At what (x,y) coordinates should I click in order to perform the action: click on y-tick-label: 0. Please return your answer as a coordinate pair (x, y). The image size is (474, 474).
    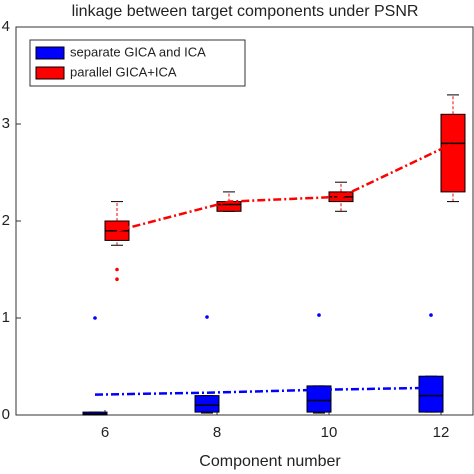
    Looking at the image, I should click on (6, 414).